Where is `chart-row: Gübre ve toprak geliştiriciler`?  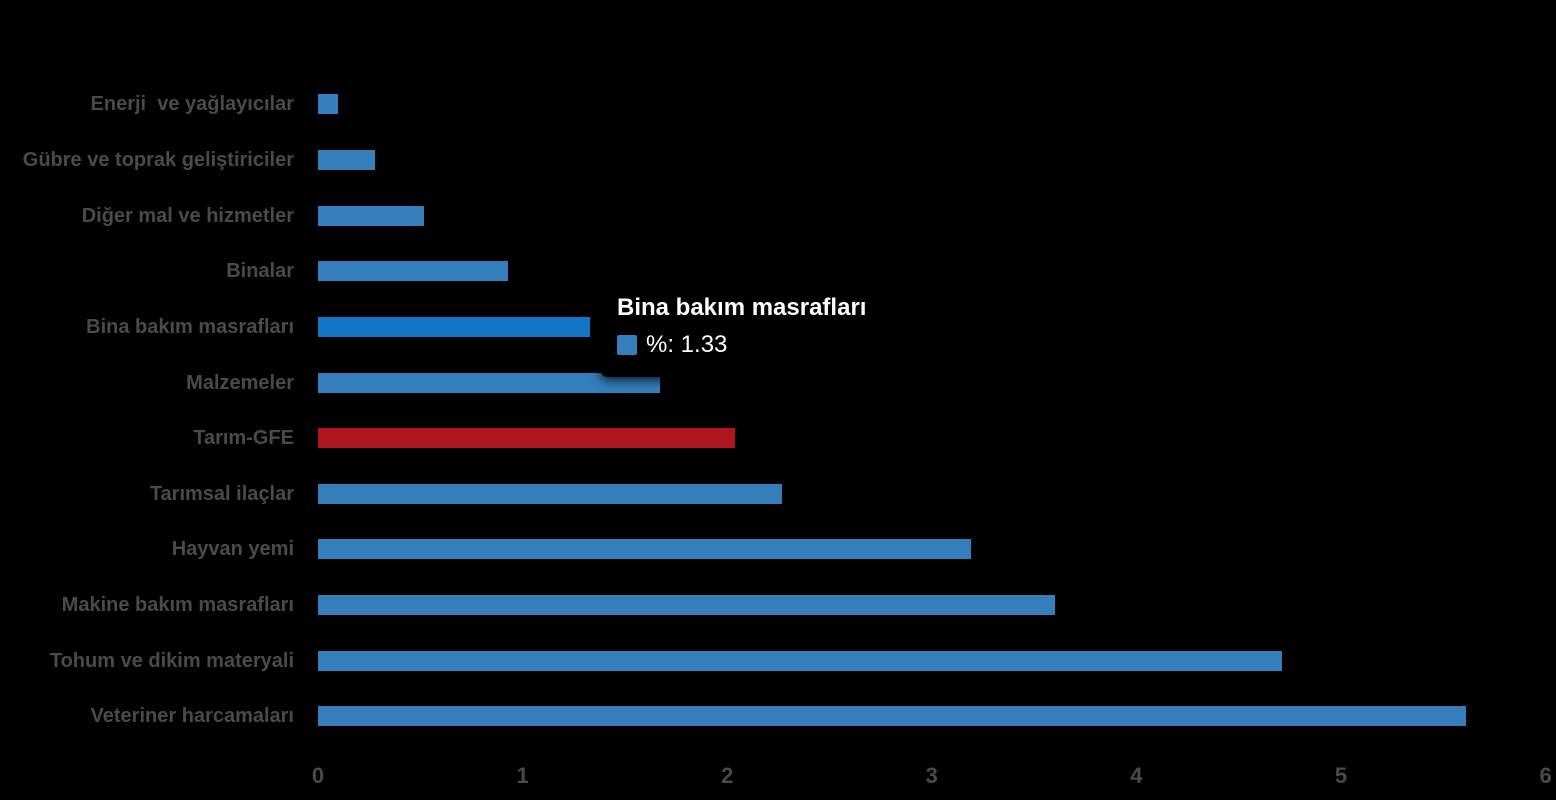
chart-row: Gübre ve toprak geliştiriciler is located at coordinates (778, 159).